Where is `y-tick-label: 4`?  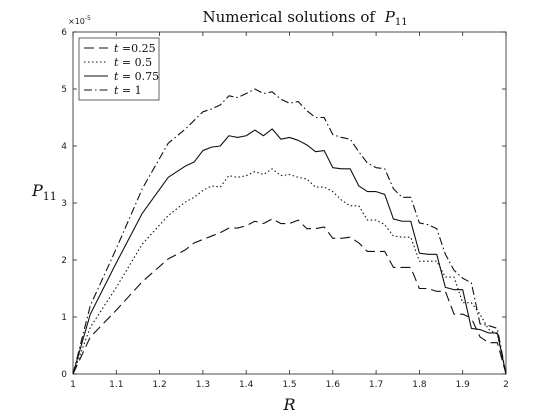
y-tick-label: 4 is located at coordinates (64, 147).